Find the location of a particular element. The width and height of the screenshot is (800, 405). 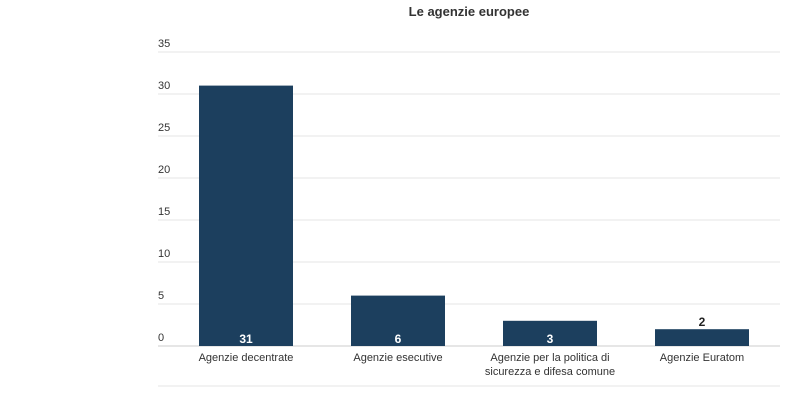

y-tick-label: 5 is located at coordinates (161, 296).